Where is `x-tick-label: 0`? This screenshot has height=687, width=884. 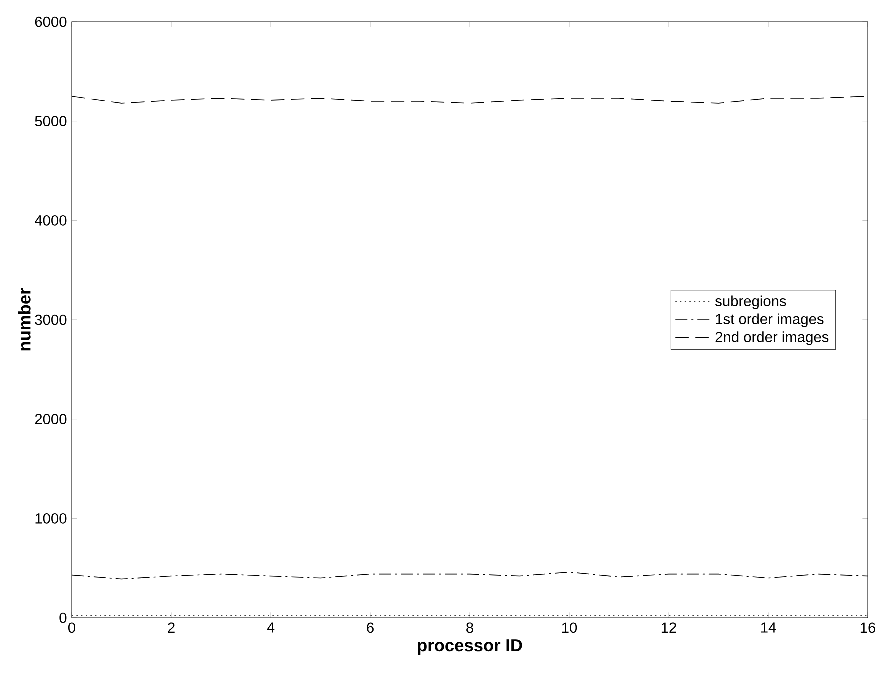 x-tick-label: 0 is located at coordinates (72, 628).